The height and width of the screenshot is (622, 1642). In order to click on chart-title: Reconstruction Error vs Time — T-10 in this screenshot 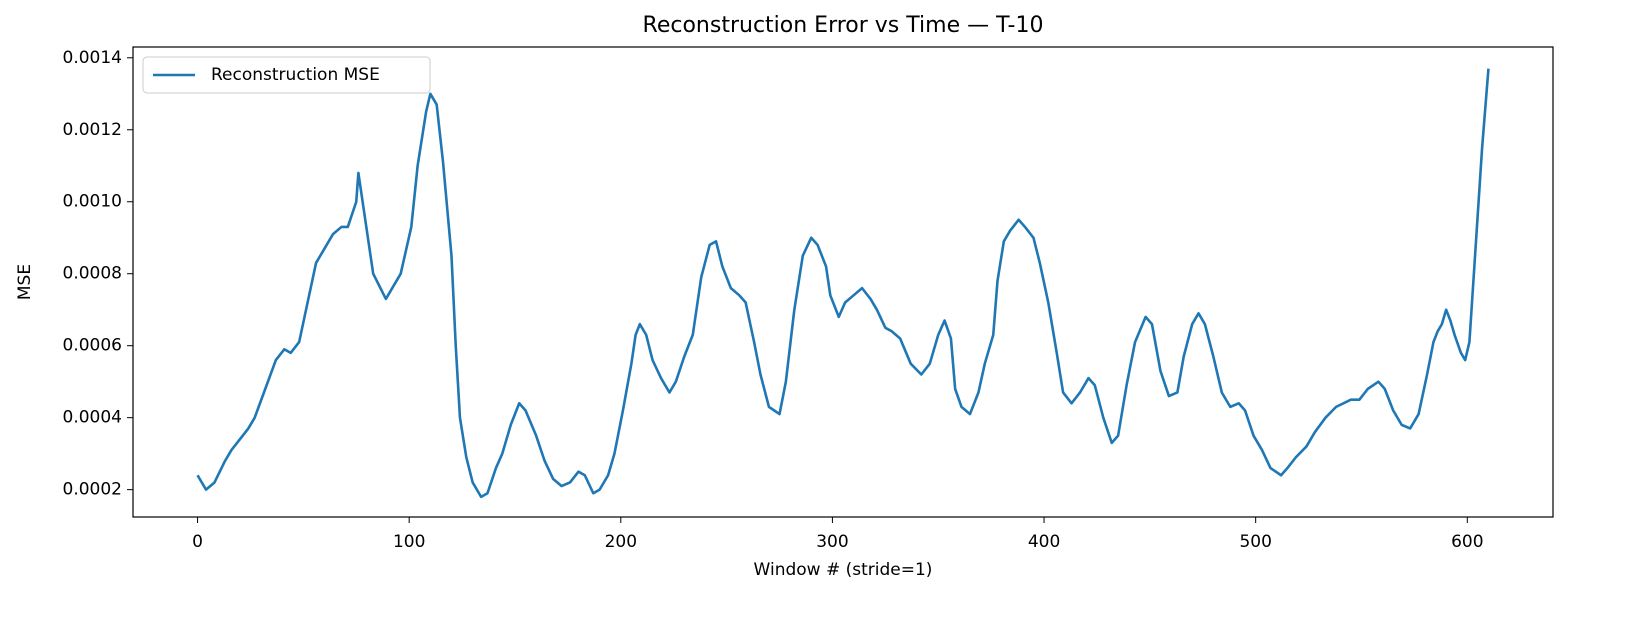, I will do `click(843, 25)`.